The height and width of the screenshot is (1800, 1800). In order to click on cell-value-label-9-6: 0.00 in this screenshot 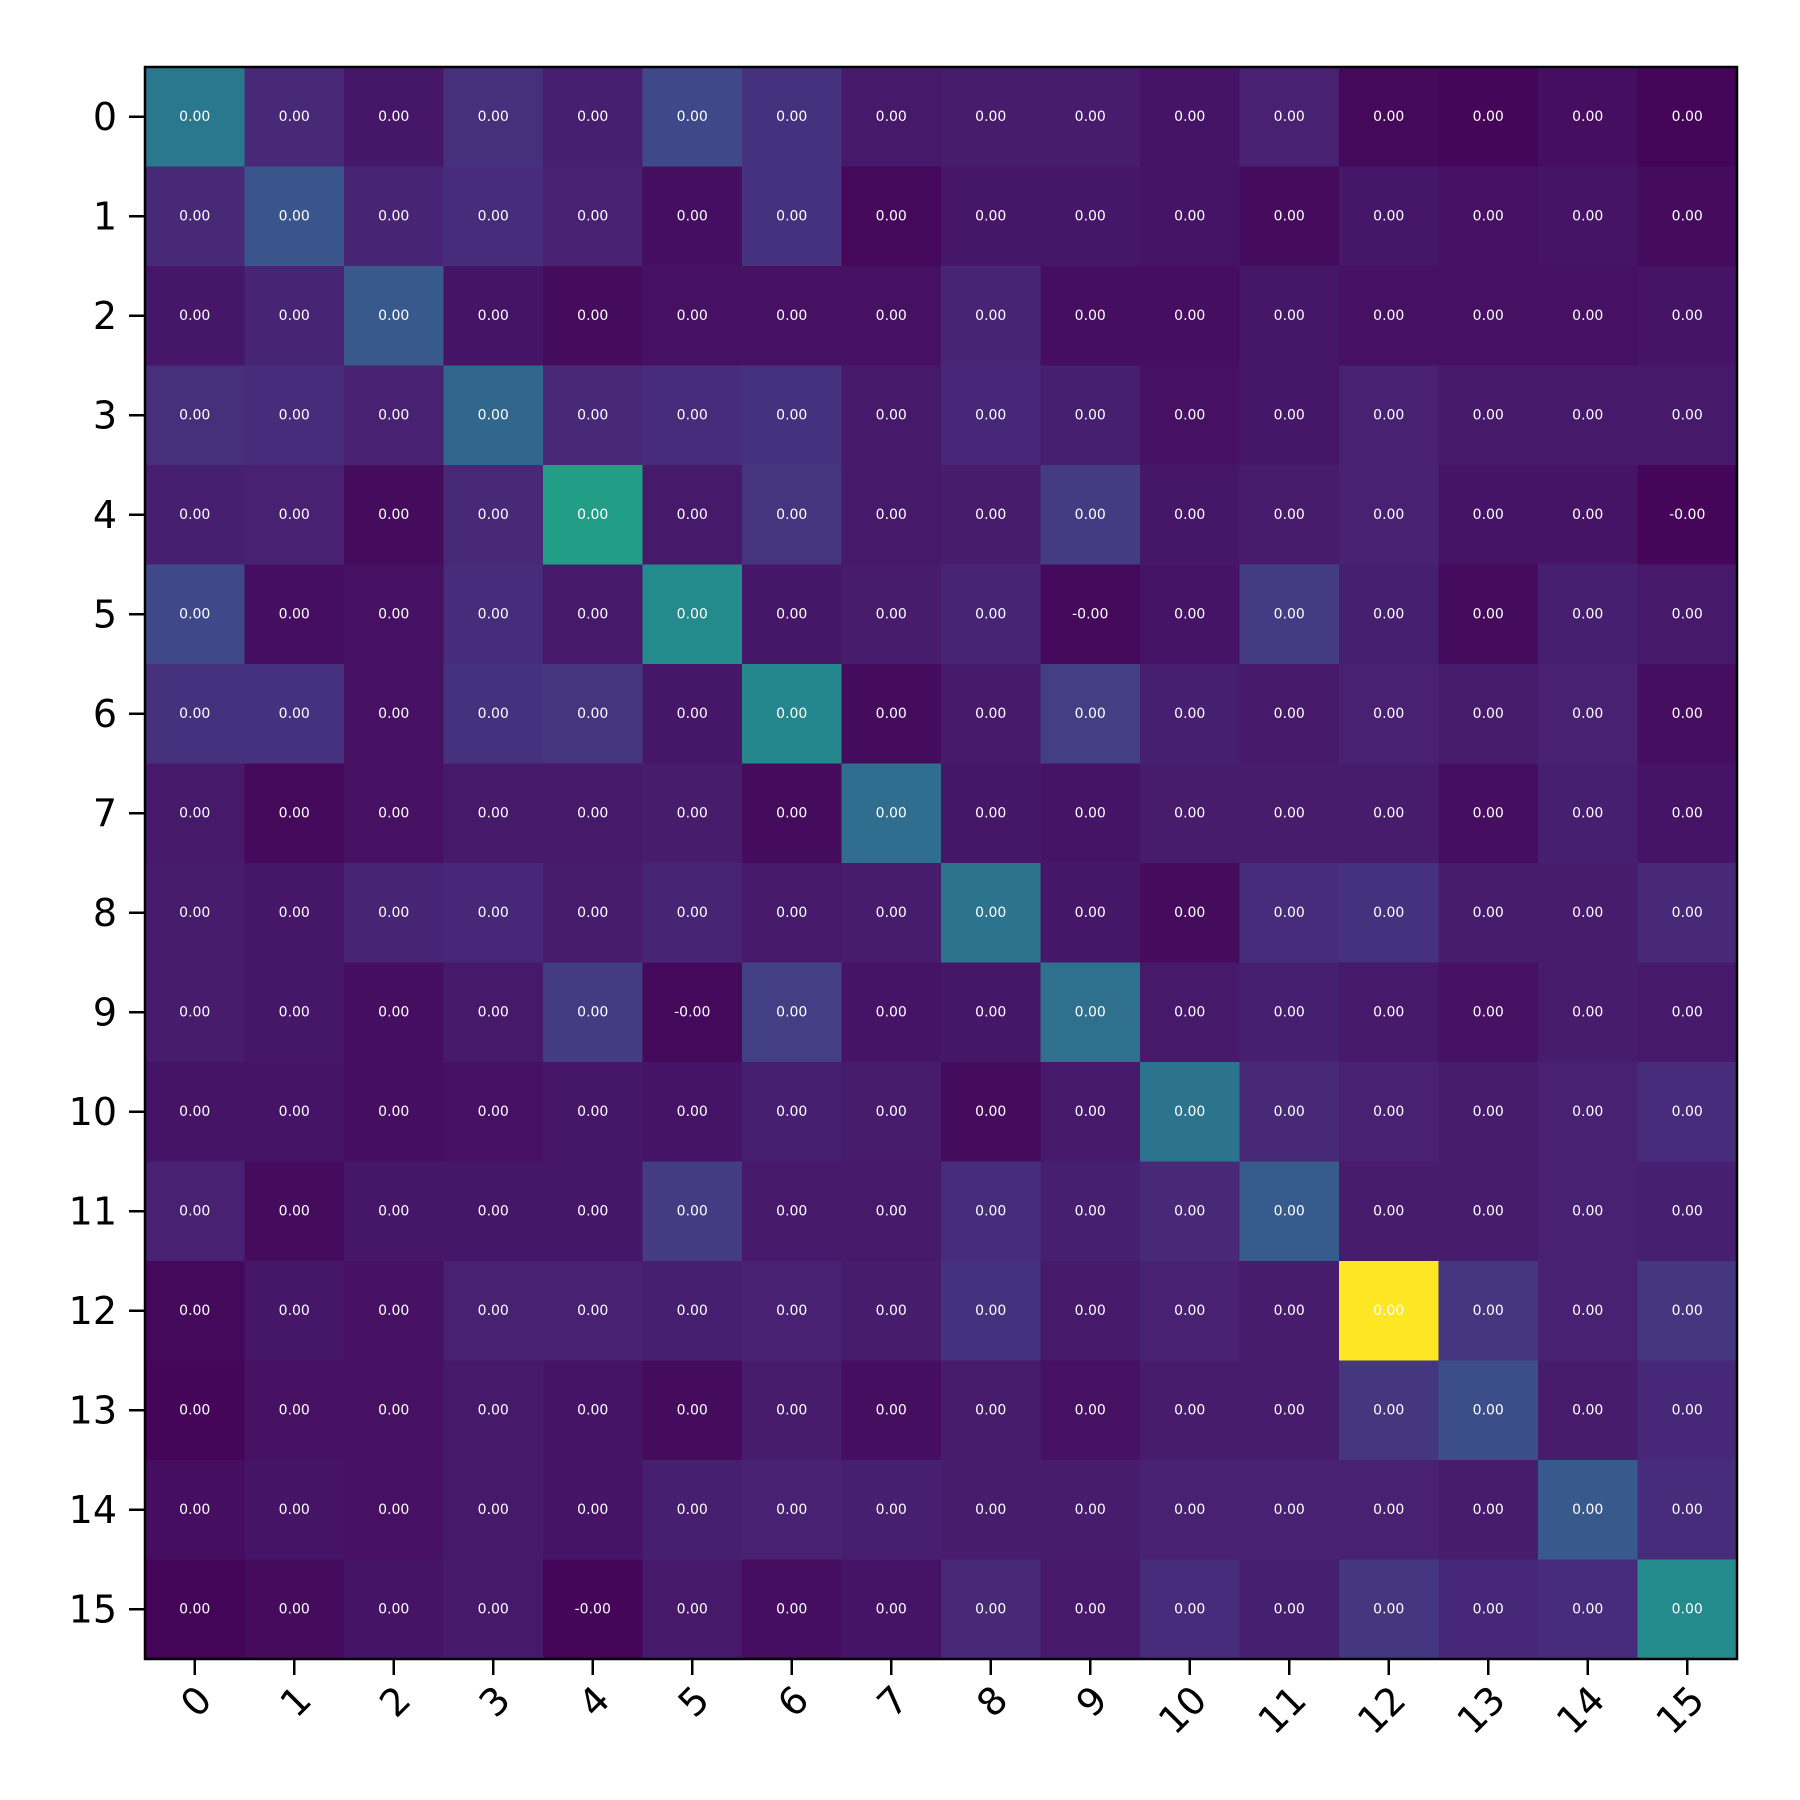, I will do `click(791, 1012)`.